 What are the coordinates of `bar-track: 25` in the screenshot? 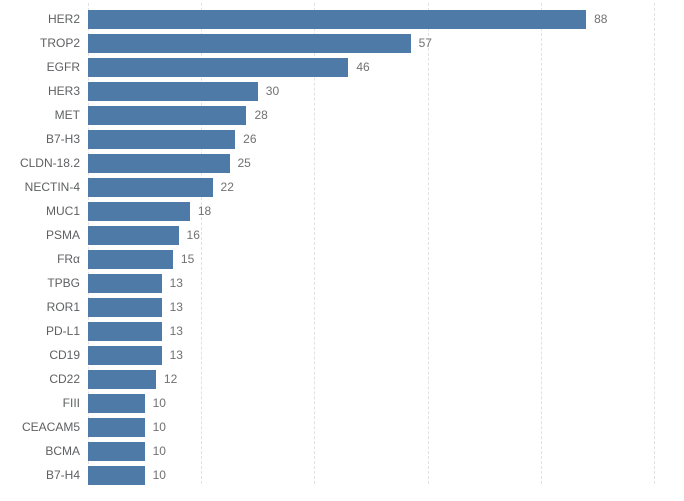 It's located at (386, 163).